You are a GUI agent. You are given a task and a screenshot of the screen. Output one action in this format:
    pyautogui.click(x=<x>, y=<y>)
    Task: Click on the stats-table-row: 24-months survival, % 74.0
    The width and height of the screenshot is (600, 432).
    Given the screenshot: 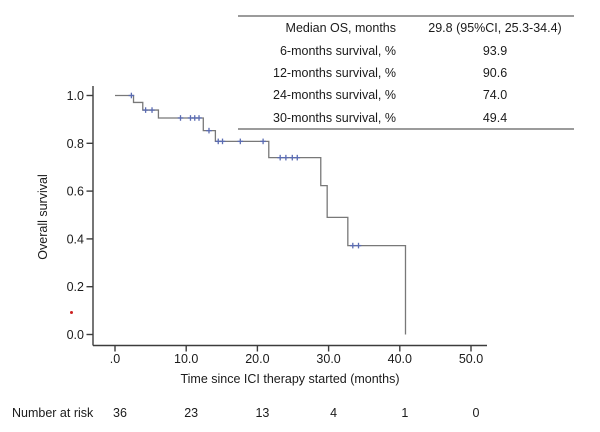 What is the action you would take?
    pyautogui.click(x=406, y=95)
    